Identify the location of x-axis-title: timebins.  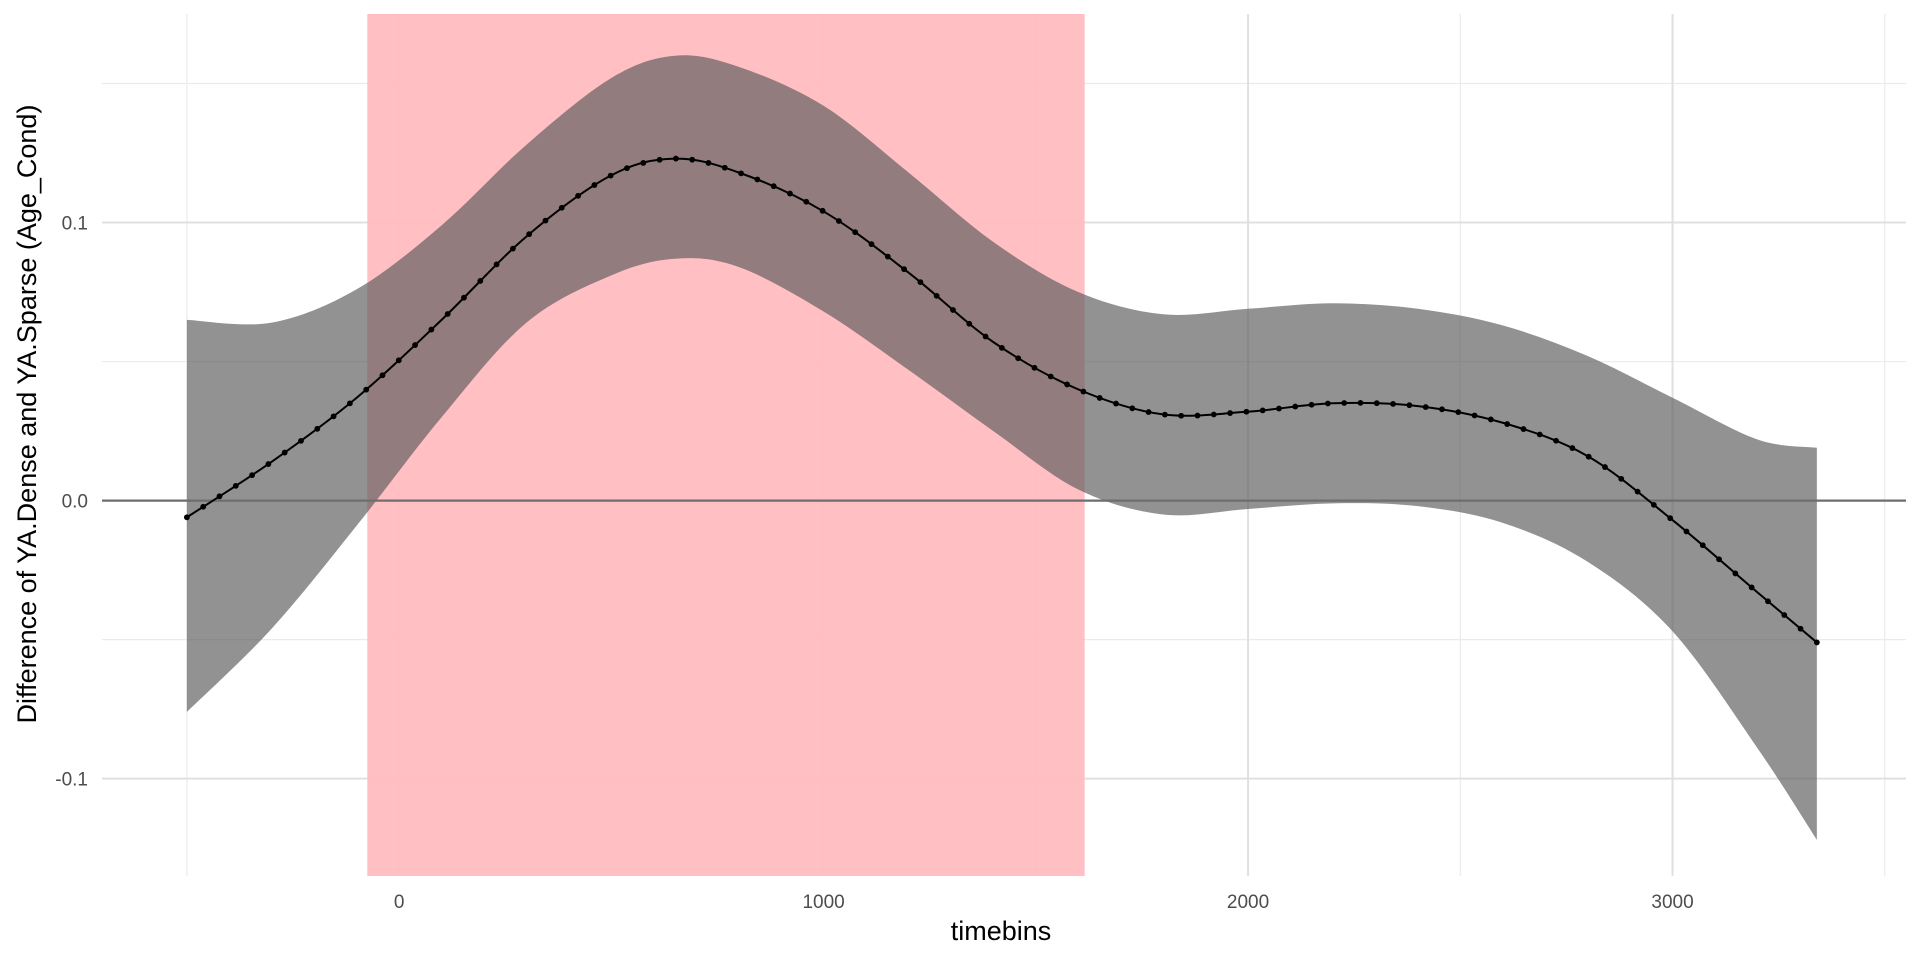
(1001, 931).